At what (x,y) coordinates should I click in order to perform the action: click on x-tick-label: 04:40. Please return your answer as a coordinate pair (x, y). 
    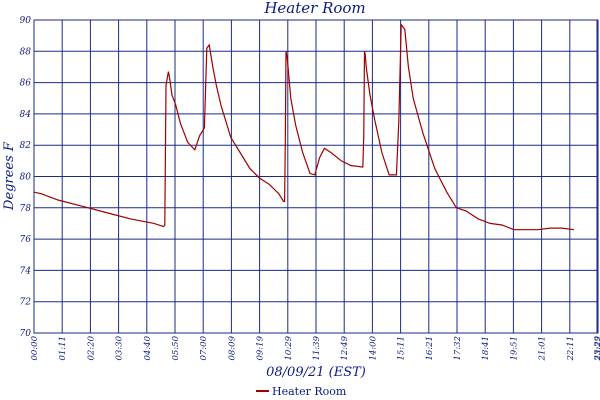
    Looking at the image, I should click on (148, 347).